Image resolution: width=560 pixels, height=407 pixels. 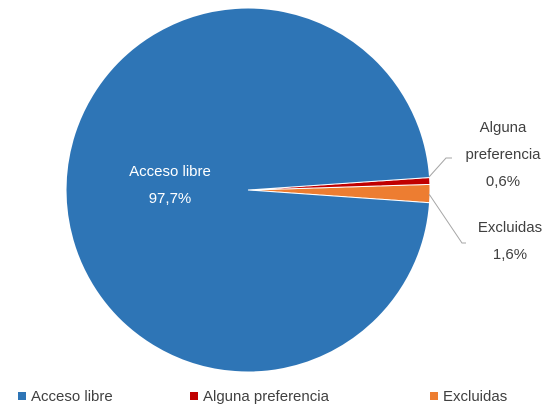 I want to click on label-value: 97,7%, so click(x=170, y=198).